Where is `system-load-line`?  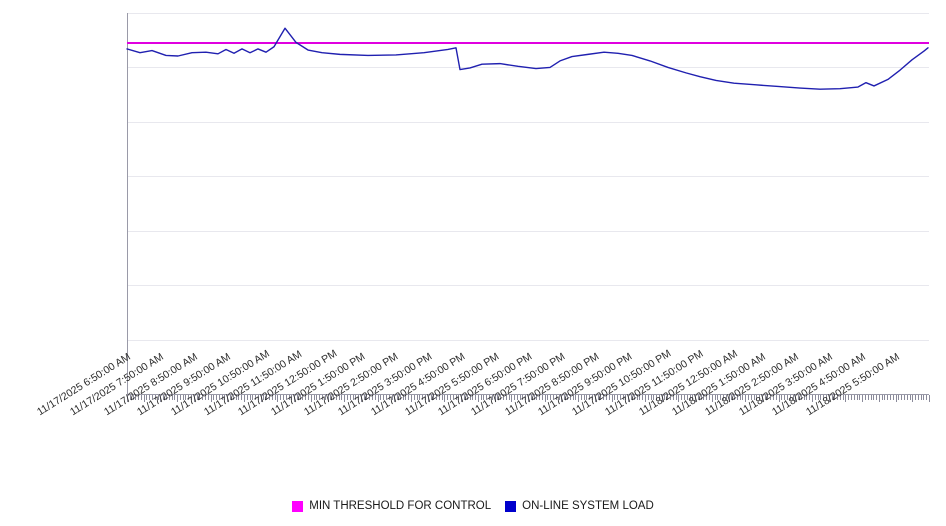
system-load-line is located at coordinates (527, 58).